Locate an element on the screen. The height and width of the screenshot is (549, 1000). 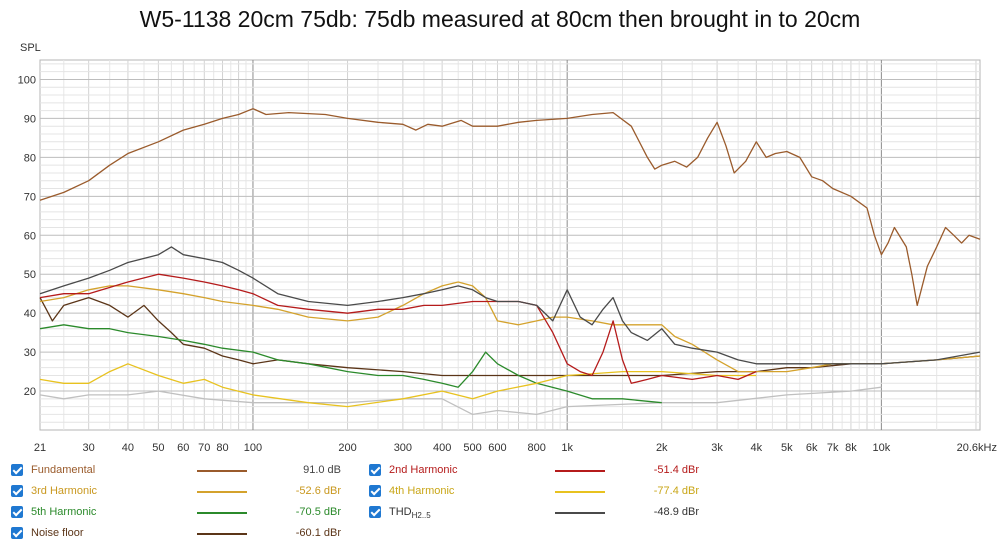
y-tick-label: 80 is located at coordinates (30, 158).